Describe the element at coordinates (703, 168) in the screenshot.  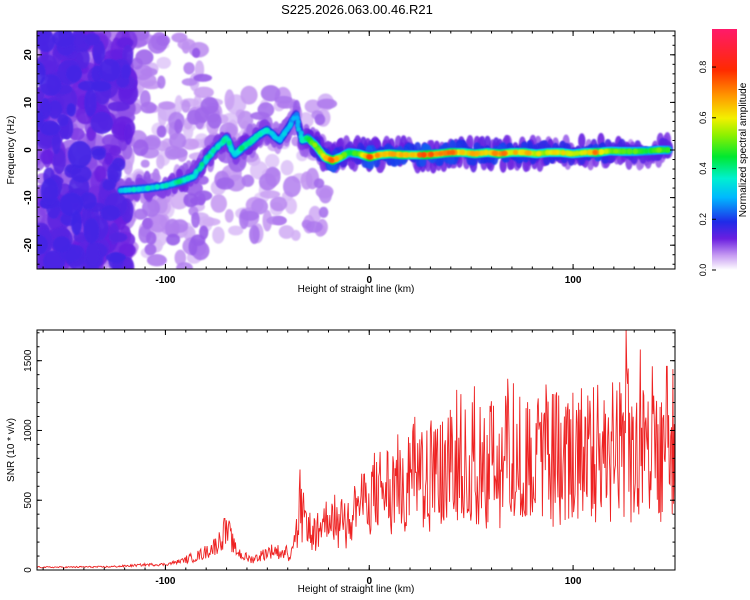
I see `colorbar-tick-label: 0.4` at that location.